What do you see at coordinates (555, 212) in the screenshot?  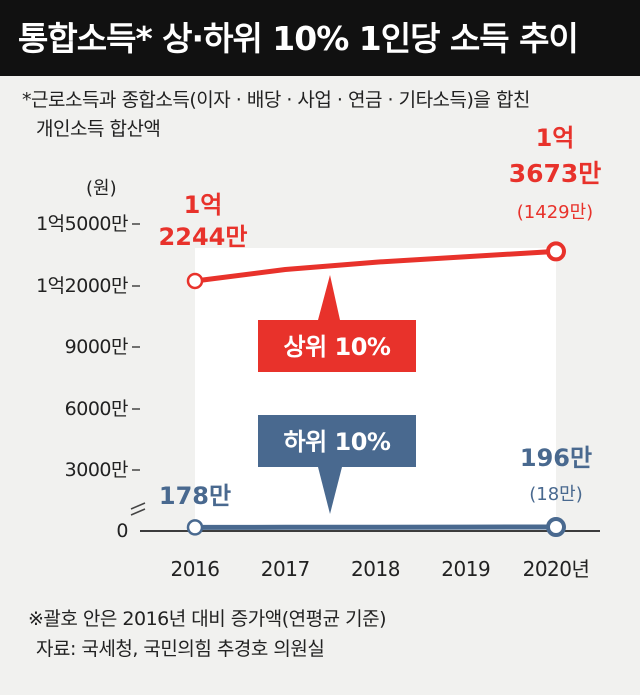 I see `top-change-label: (1429만)` at bounding box center [555, 212].